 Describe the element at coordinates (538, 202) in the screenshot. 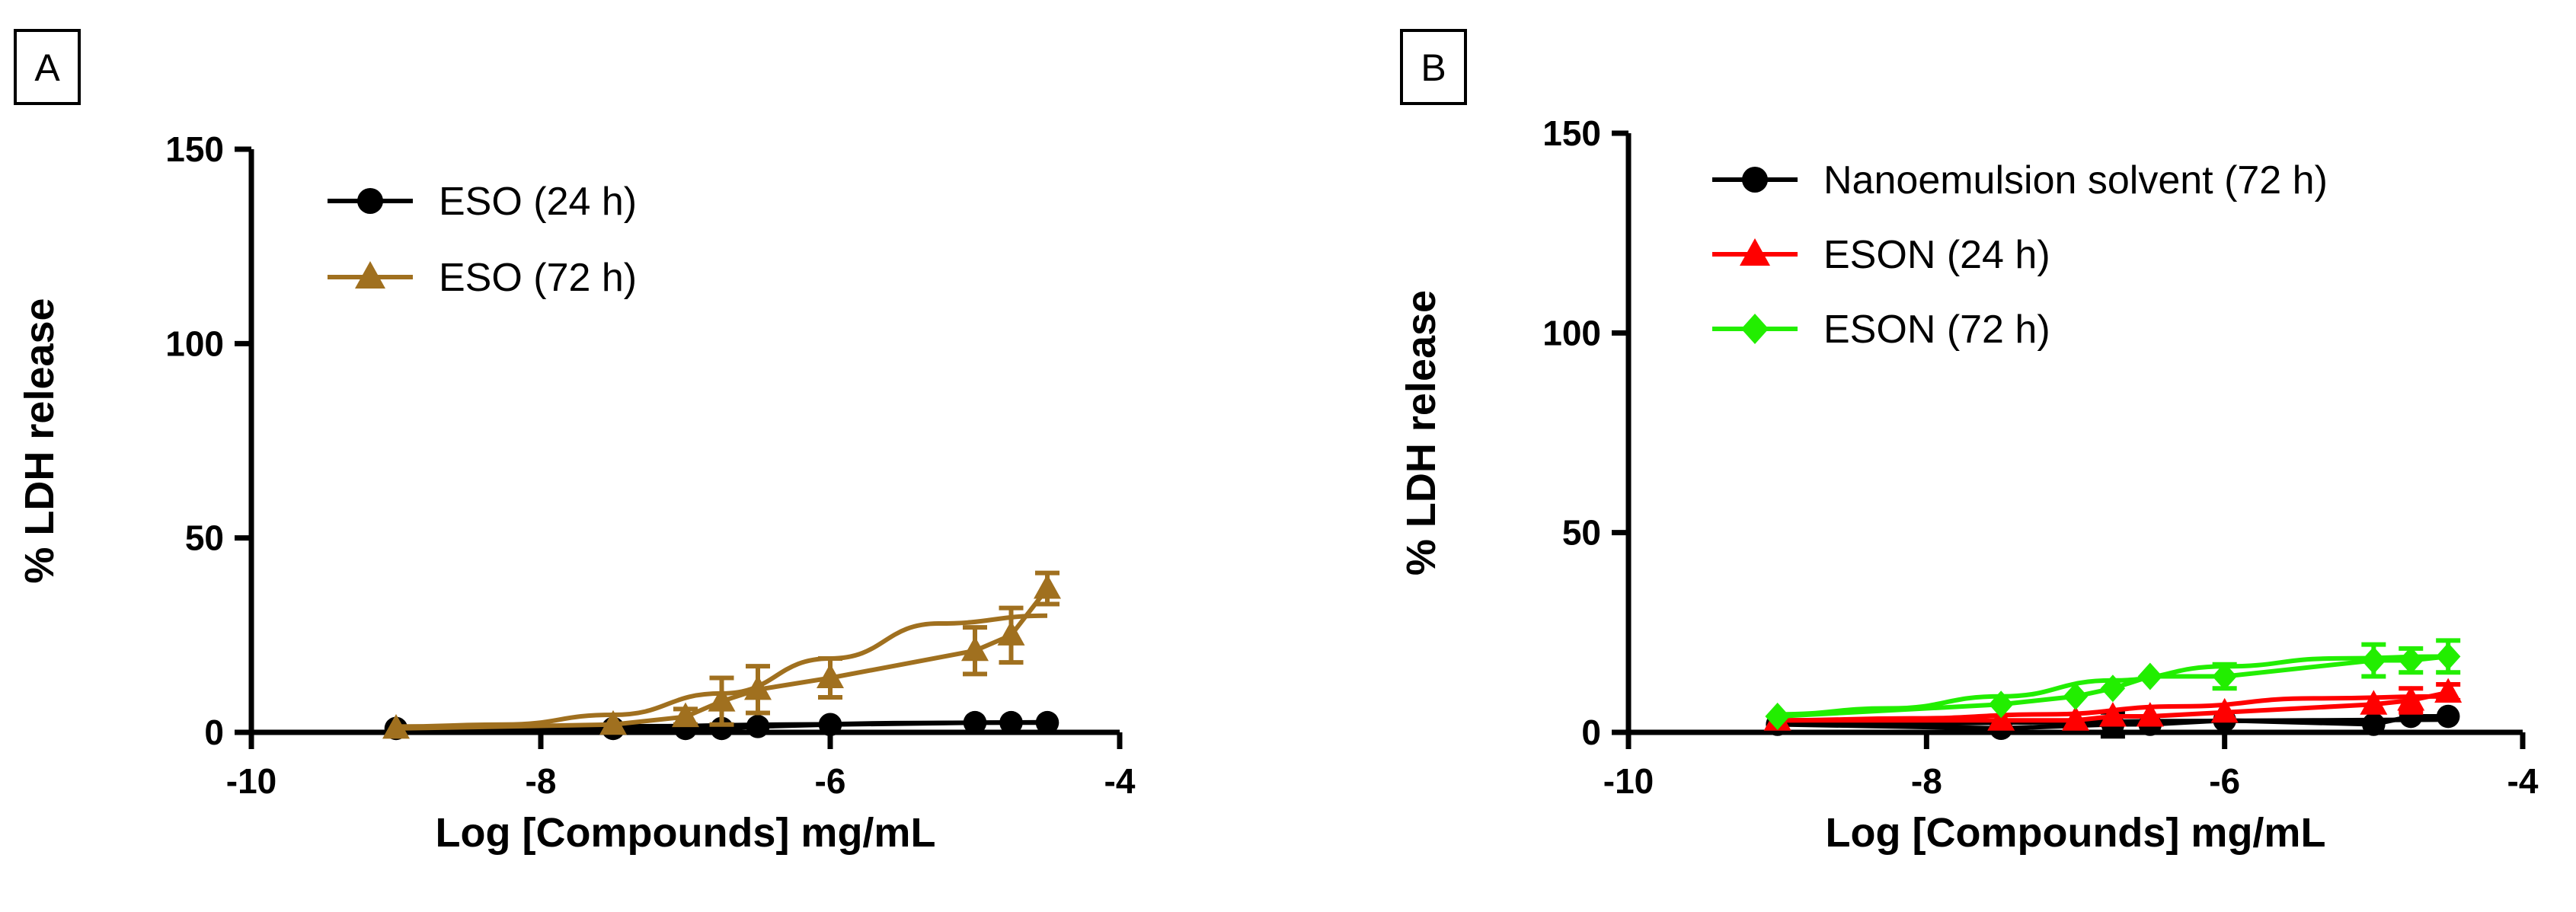

I see `legend-label: ESO (24 h)` at that location.